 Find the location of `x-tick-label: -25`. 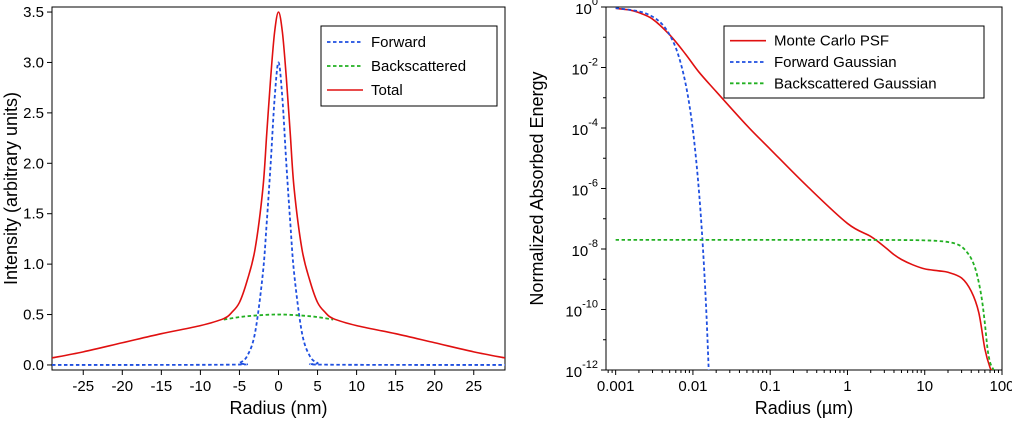

x-tick-label: -25 is located at coordinates (83, 386).